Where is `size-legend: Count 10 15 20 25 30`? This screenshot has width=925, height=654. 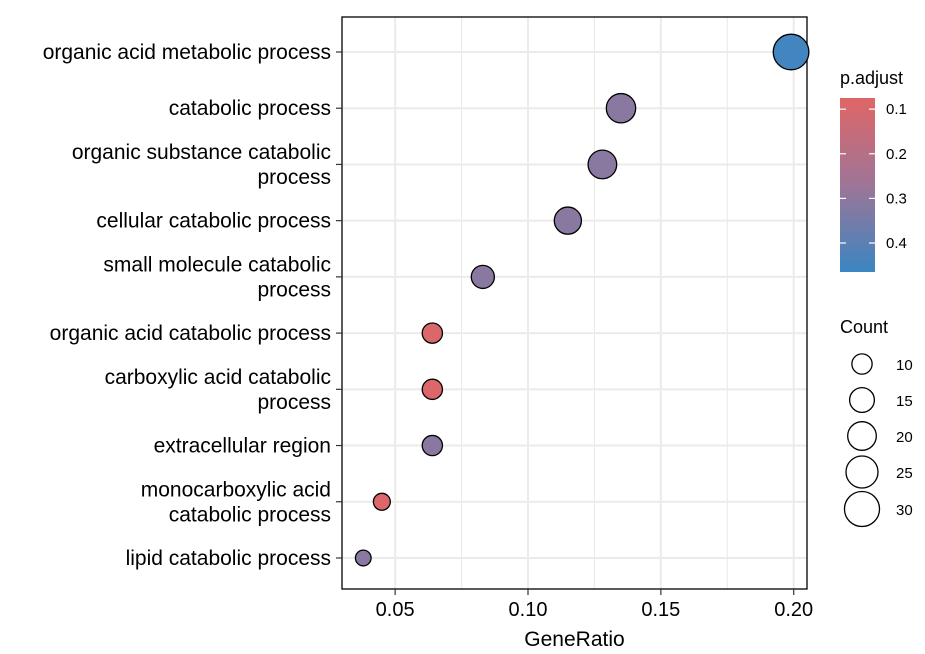
size-legend: Count 10 15 20 25 30 is located at coordinates (876, 422).